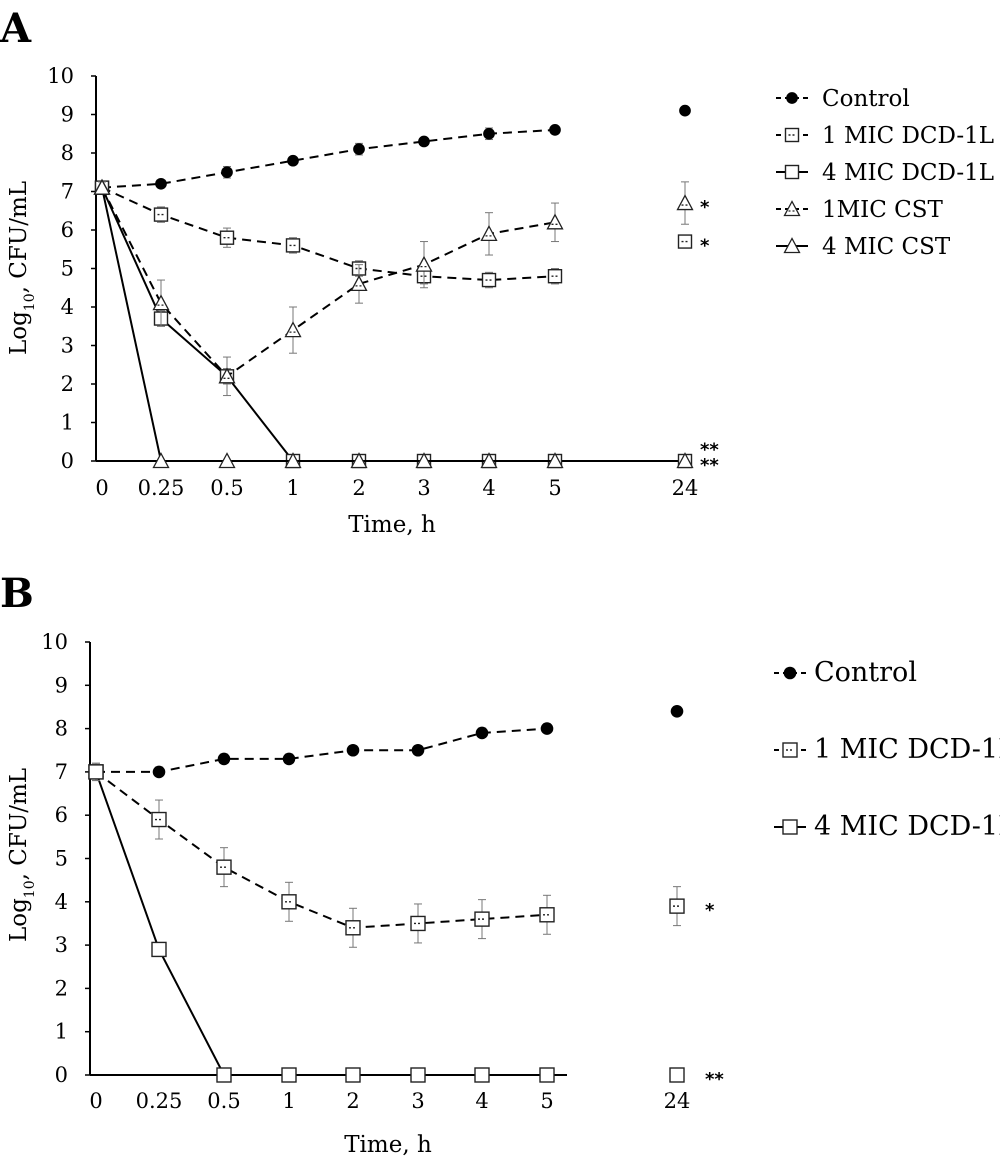 This screenshot has width=1000, height=1165. What do you see at coordinates (61, 945) in the screenshot?
I see `y-tick-label: 3` at bounding box center [61, 945].